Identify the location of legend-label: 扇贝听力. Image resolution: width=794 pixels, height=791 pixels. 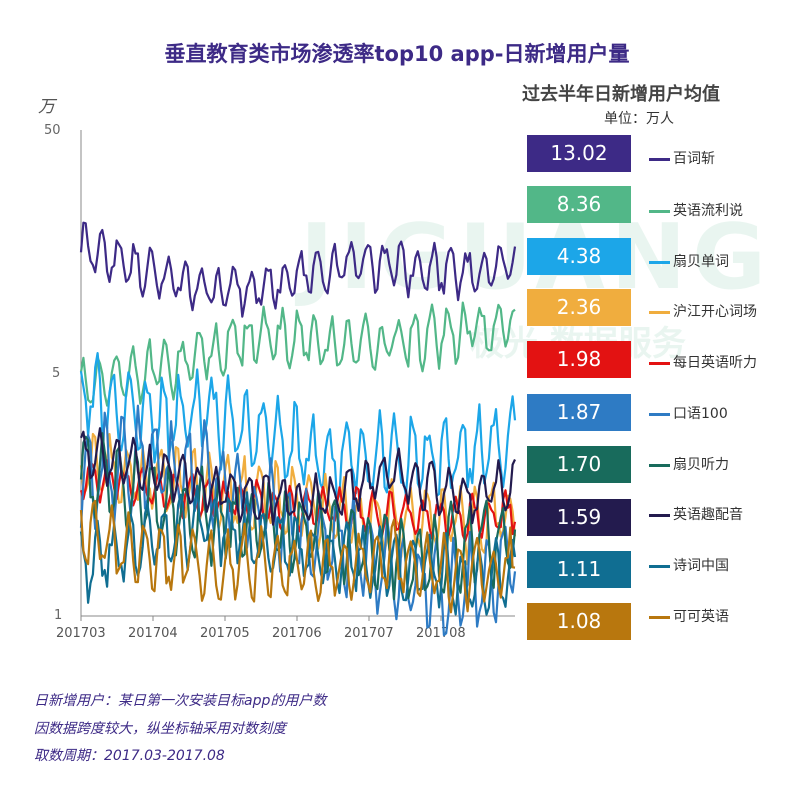
(701, 465).